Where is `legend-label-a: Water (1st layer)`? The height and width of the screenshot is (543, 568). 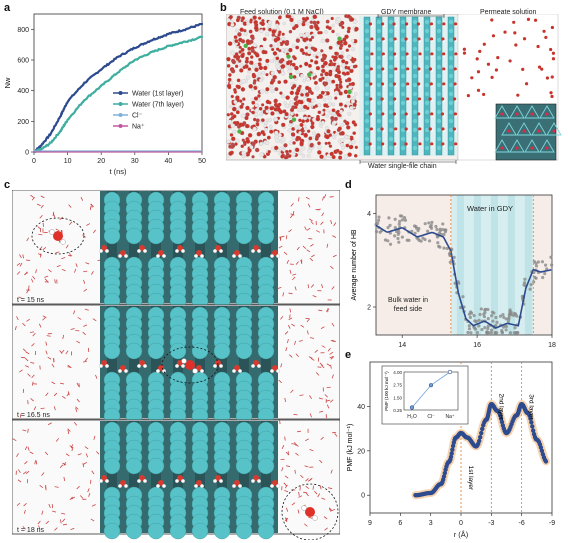
legend-label-a: Water (1st layer) is located at coordinates (157, 94).